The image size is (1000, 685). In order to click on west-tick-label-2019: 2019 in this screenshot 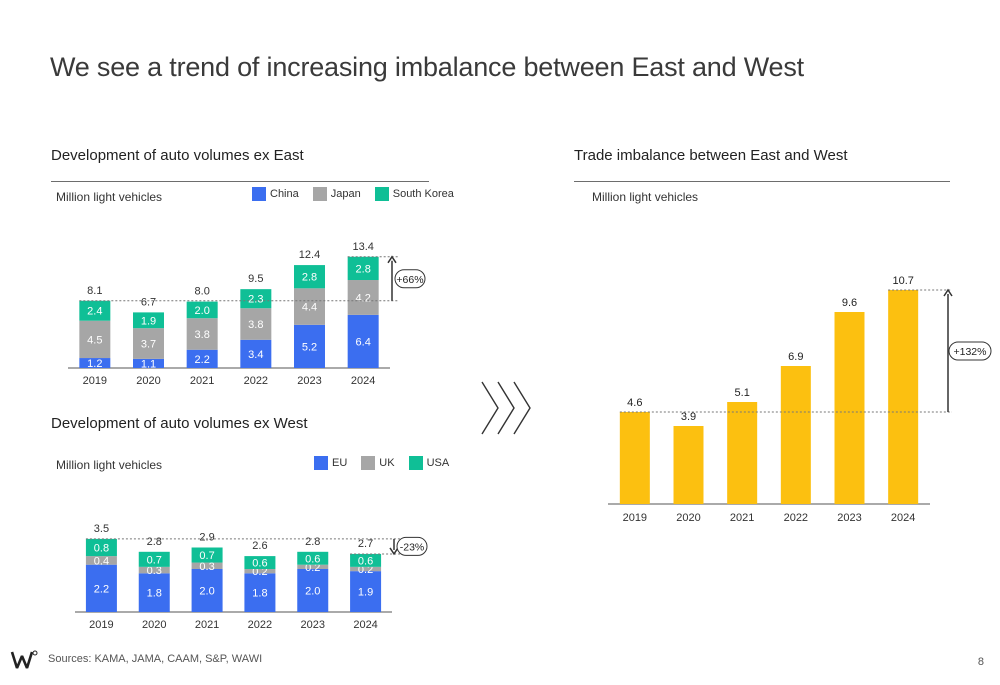, I will do `click(101, 625)`.